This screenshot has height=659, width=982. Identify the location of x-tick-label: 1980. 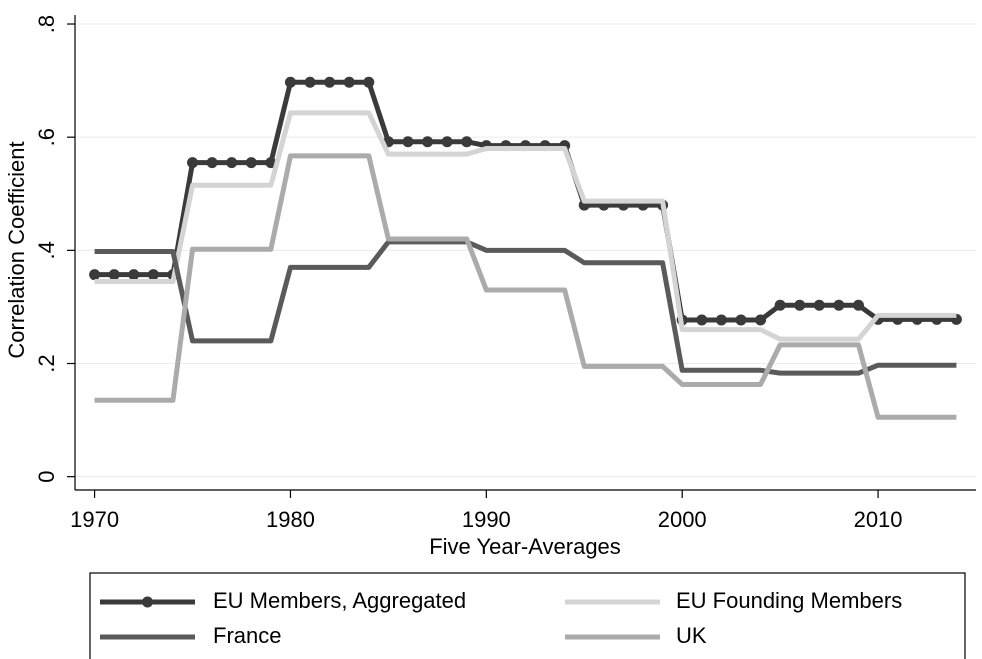
(290, 519).